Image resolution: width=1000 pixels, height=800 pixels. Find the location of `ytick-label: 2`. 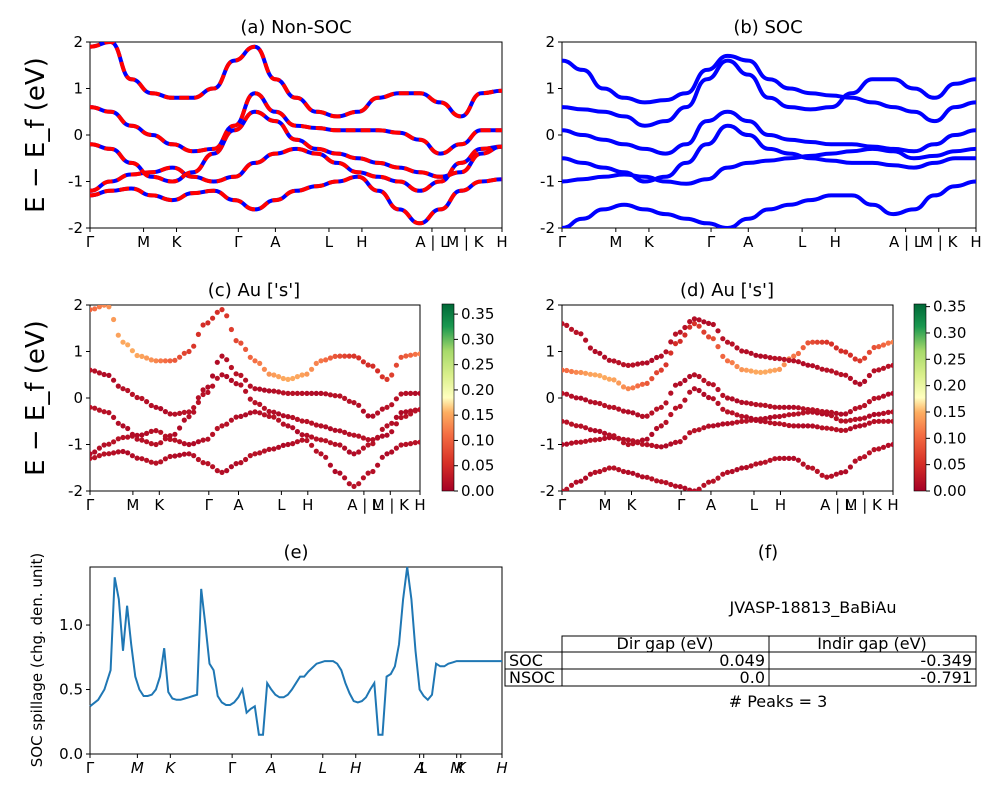

ytick-label: 2 is located at coordinates (550, 42).